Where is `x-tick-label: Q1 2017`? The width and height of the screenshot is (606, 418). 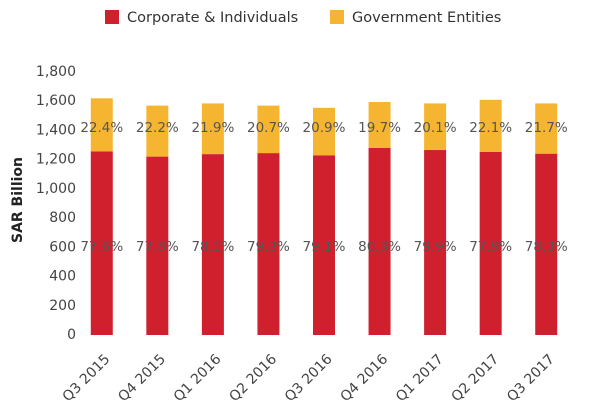 x-tick-label: Q1 2017 is located at coordinates (420, 378).